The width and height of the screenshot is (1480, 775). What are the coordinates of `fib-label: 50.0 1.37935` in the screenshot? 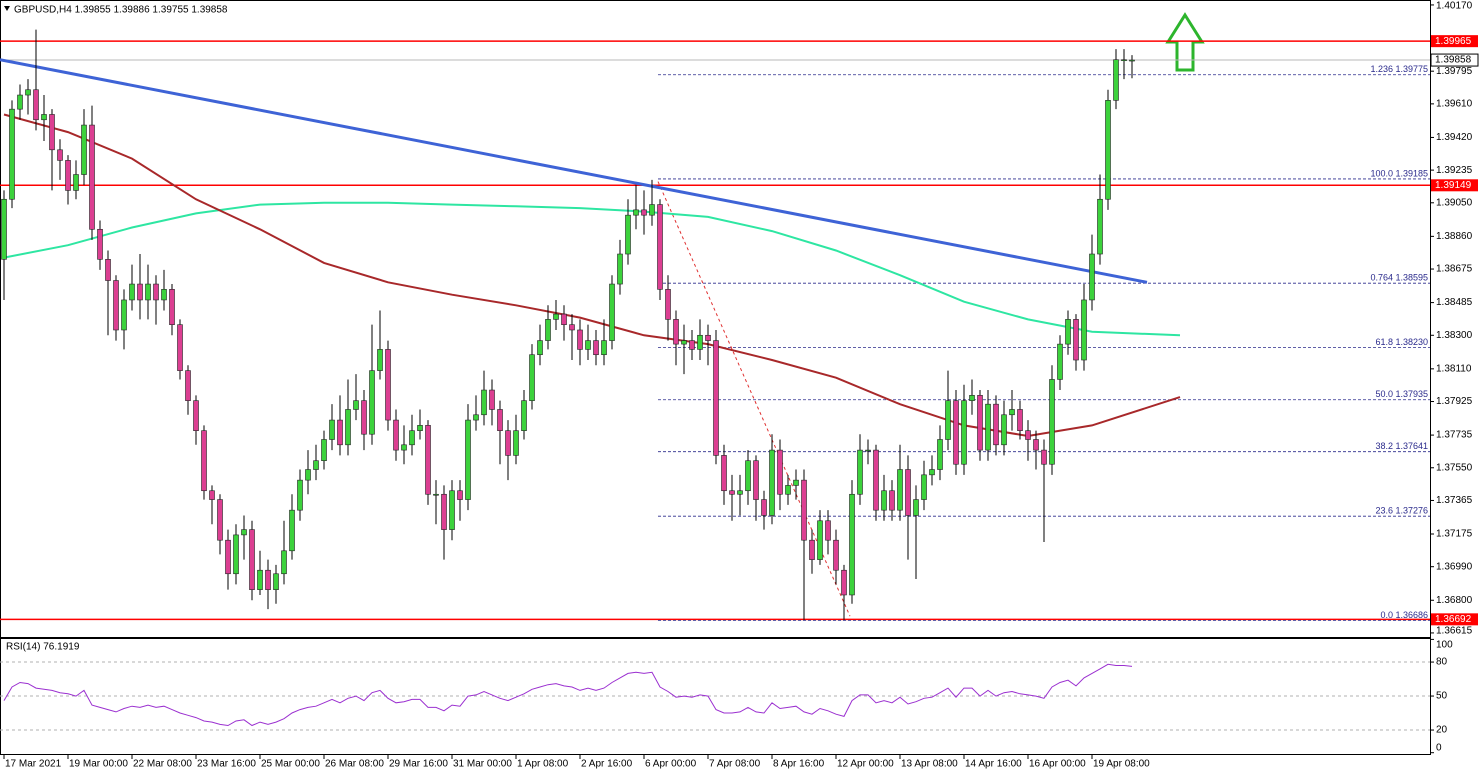 It's located at (1401, 394).